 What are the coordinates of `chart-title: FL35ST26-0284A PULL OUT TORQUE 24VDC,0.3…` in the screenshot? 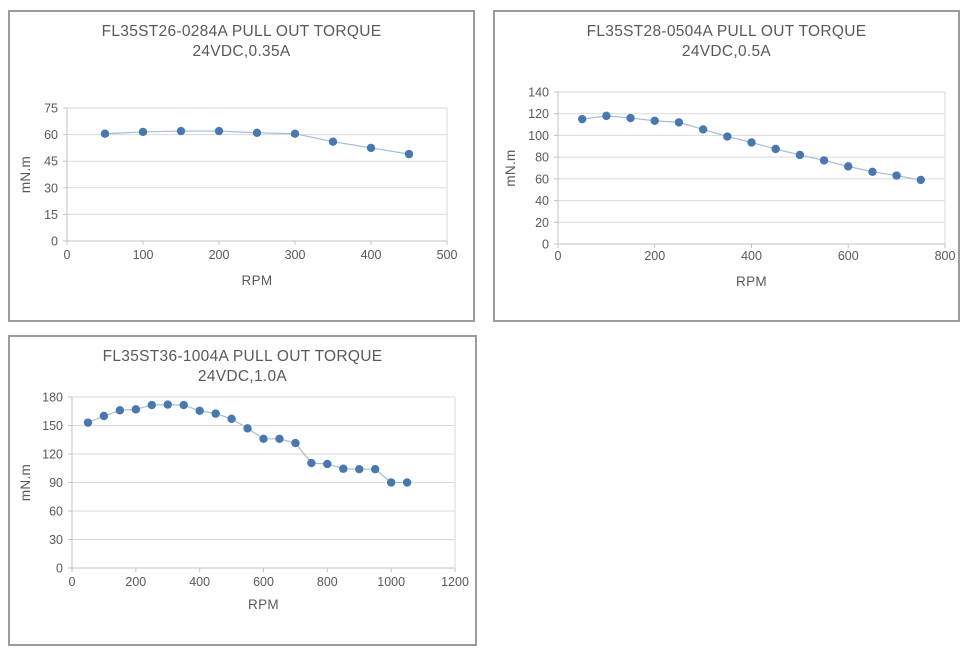 It's located at (241, 42).